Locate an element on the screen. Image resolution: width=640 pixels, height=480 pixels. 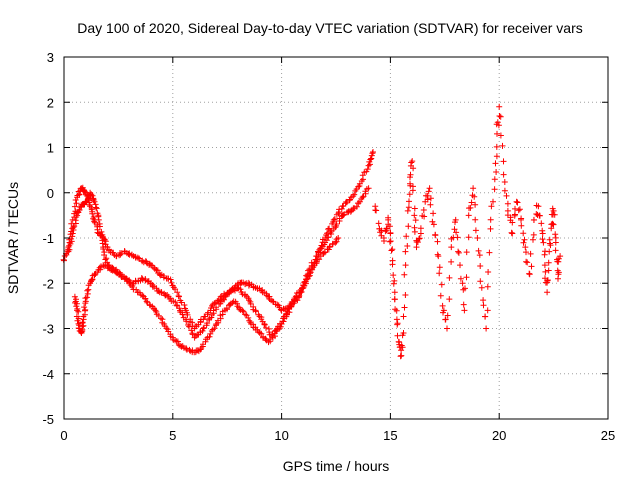
y-tick-label: 1 is located at coordinates (50, 148).